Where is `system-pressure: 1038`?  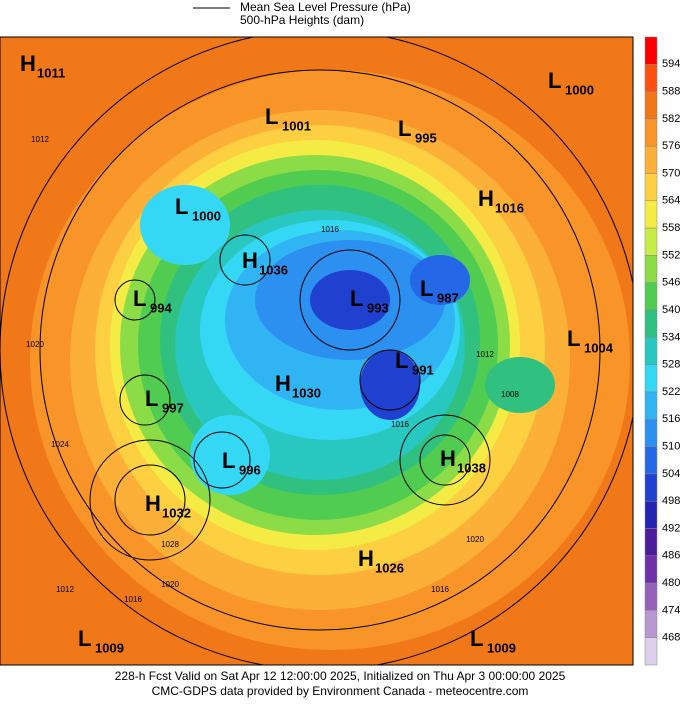
system-pressure: 1038 is located at coordinates (471, 467).